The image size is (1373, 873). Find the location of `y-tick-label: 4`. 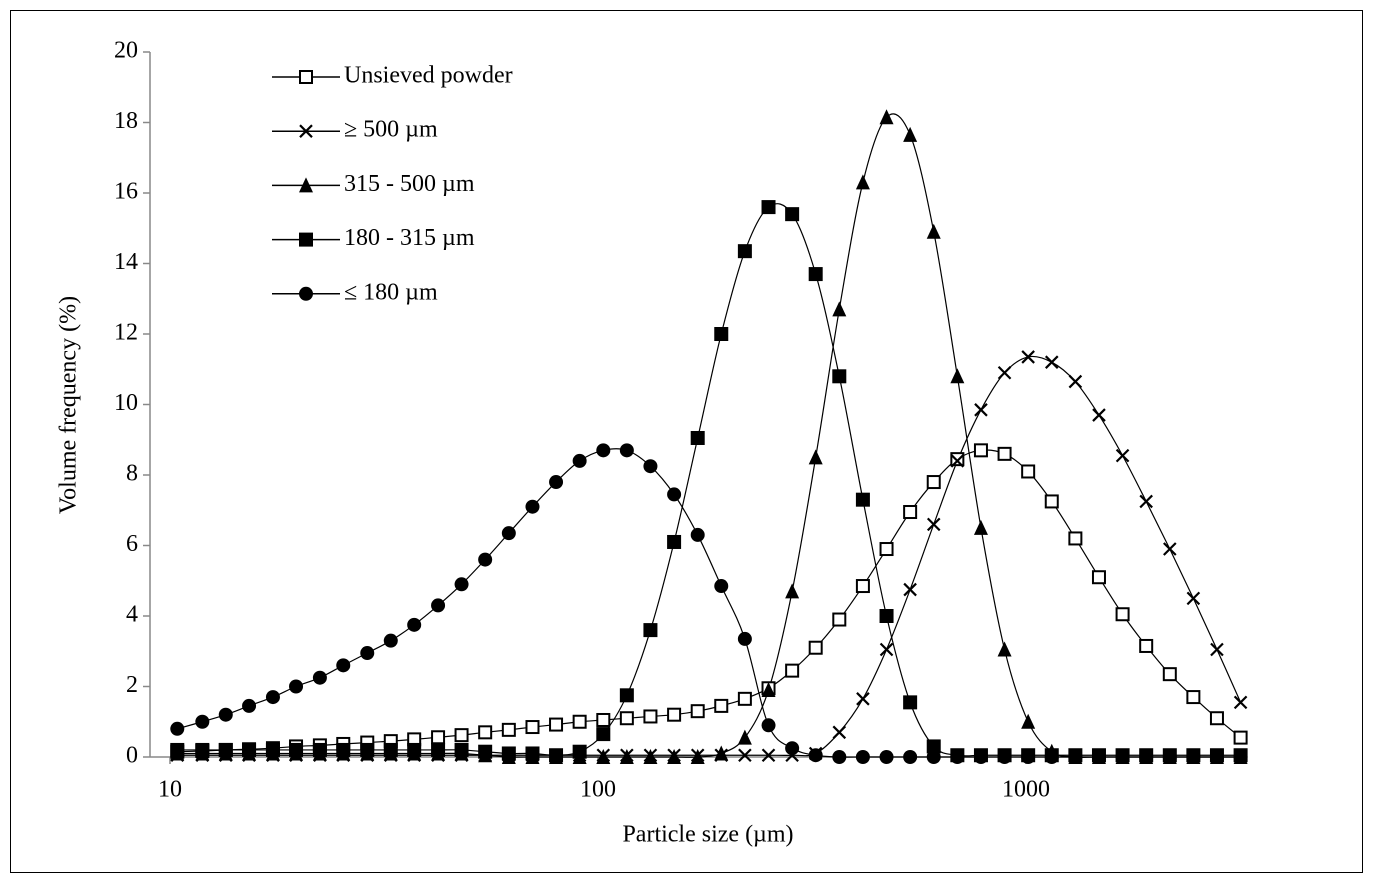

y-tick-label: 4 is located at coordinates (132, 615).